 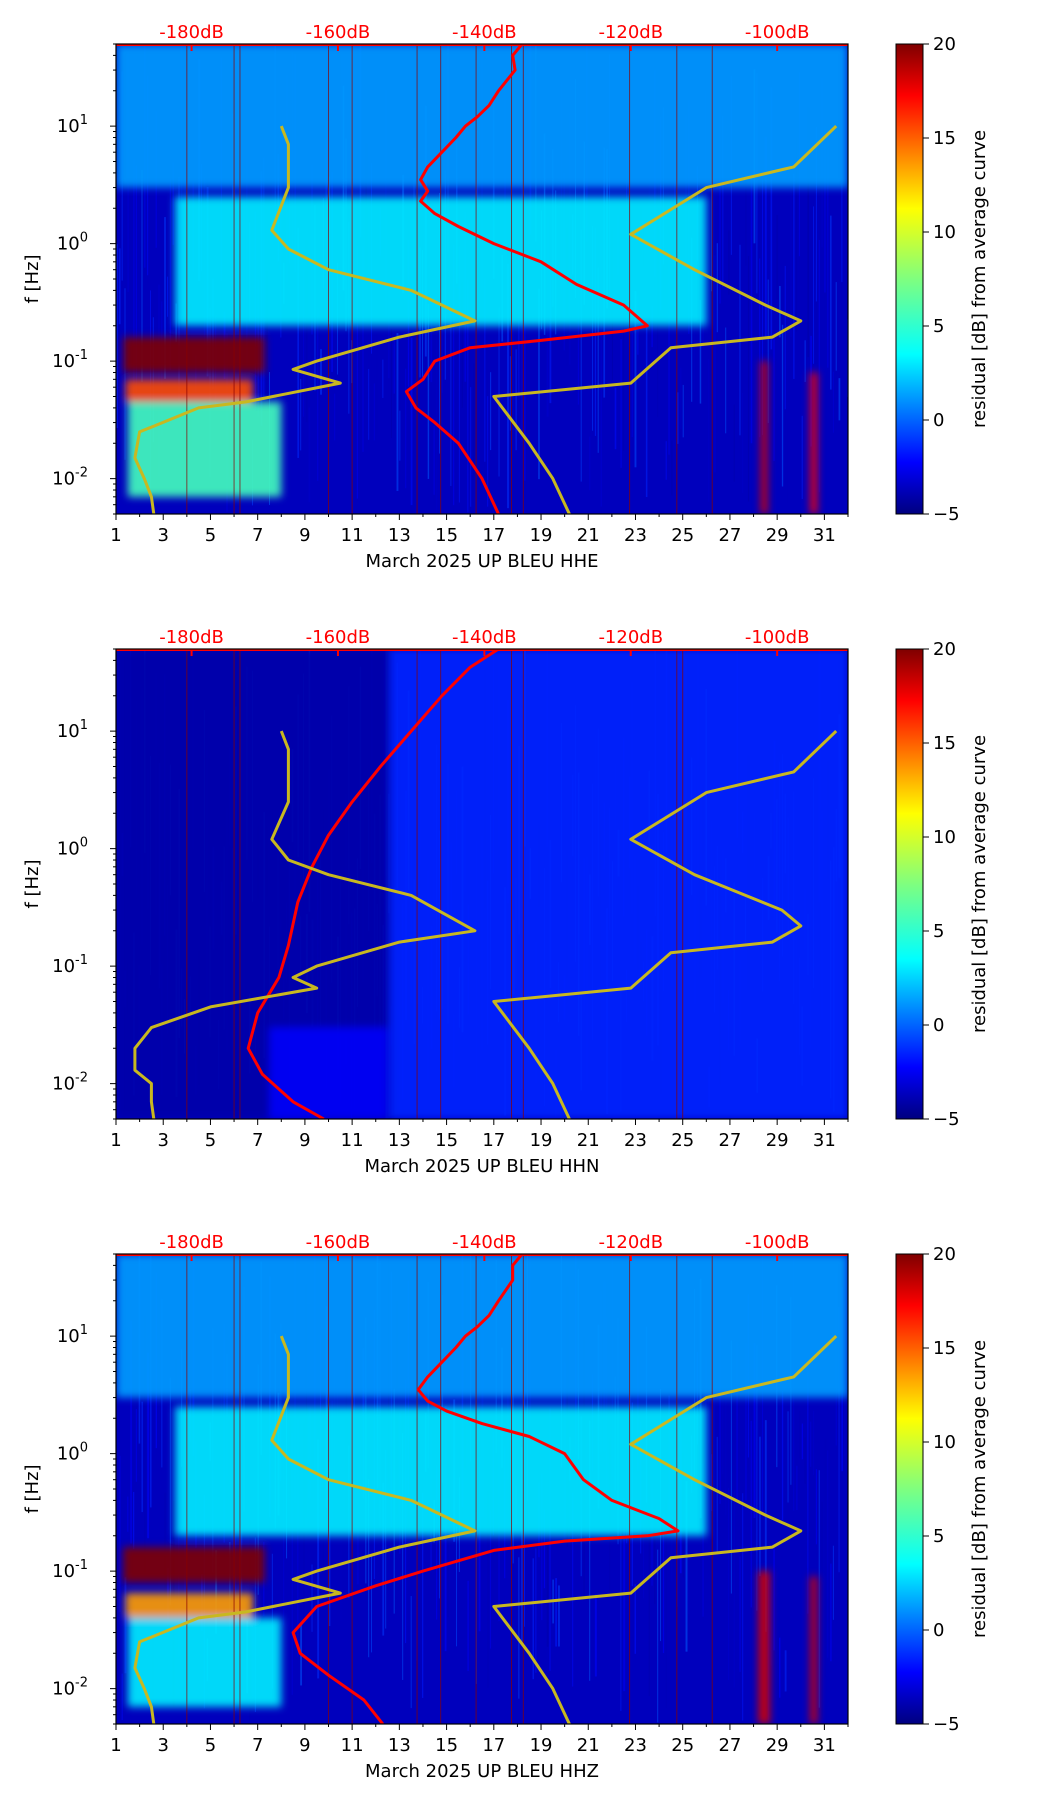 What do you see at coordinates (338, 1242) in the screenshot?
I see `db-label: -160dB` at bounding box center [338, 1242].